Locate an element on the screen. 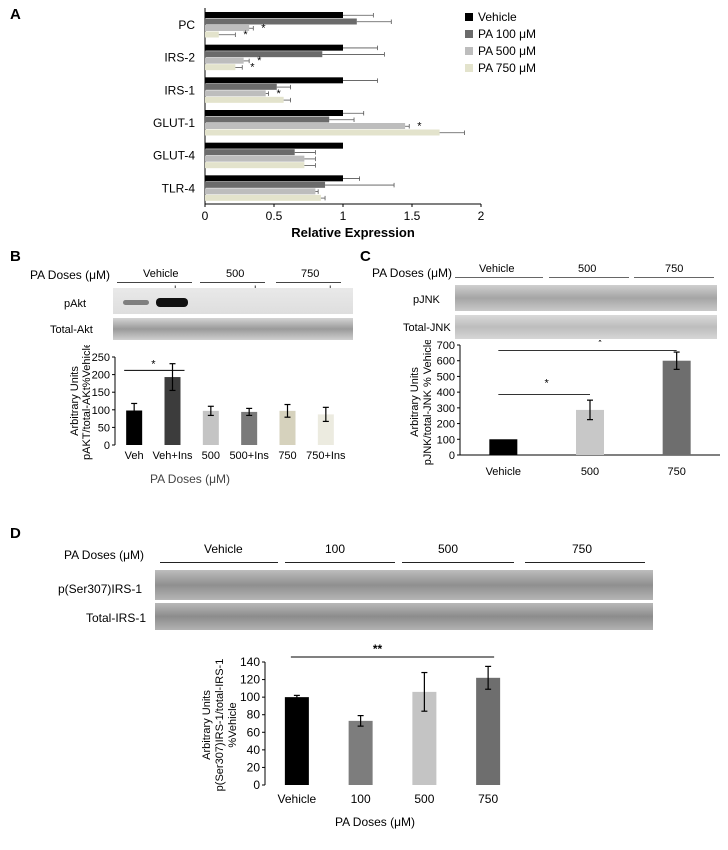 This screenshot has height=850, width=728. panel-a-category-label: GLUT-1 is located at coordinates (174, 123).